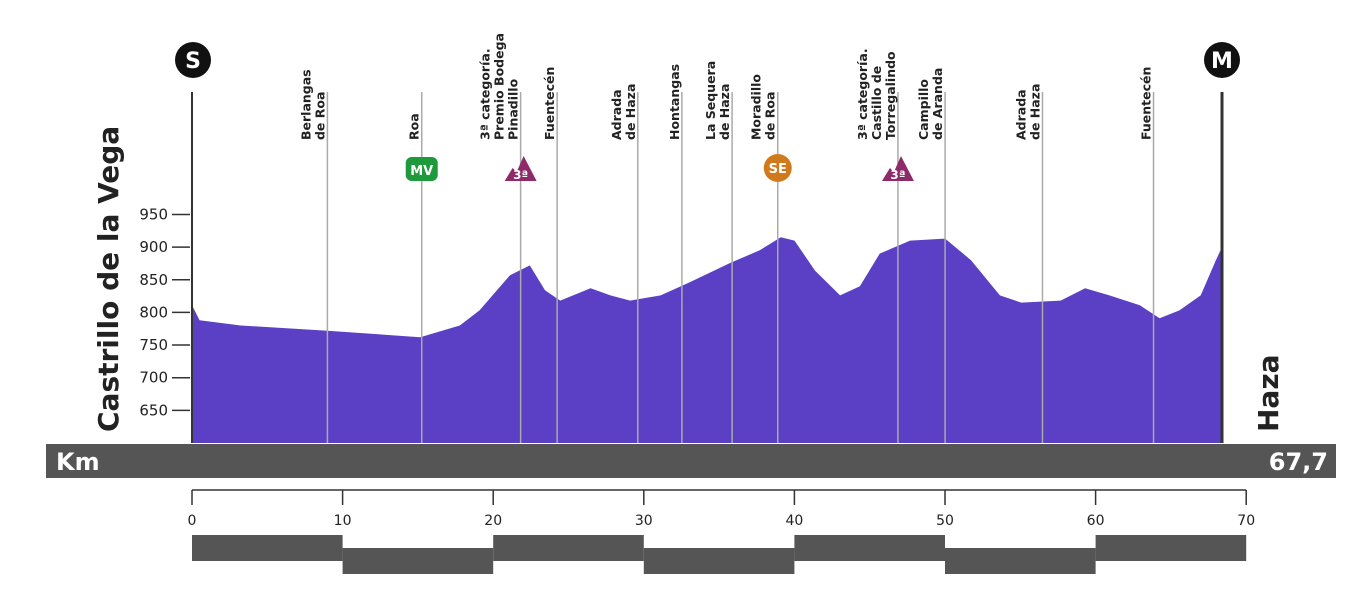  I want to click on waypoint-label: Moradillo, so click(756, 107).